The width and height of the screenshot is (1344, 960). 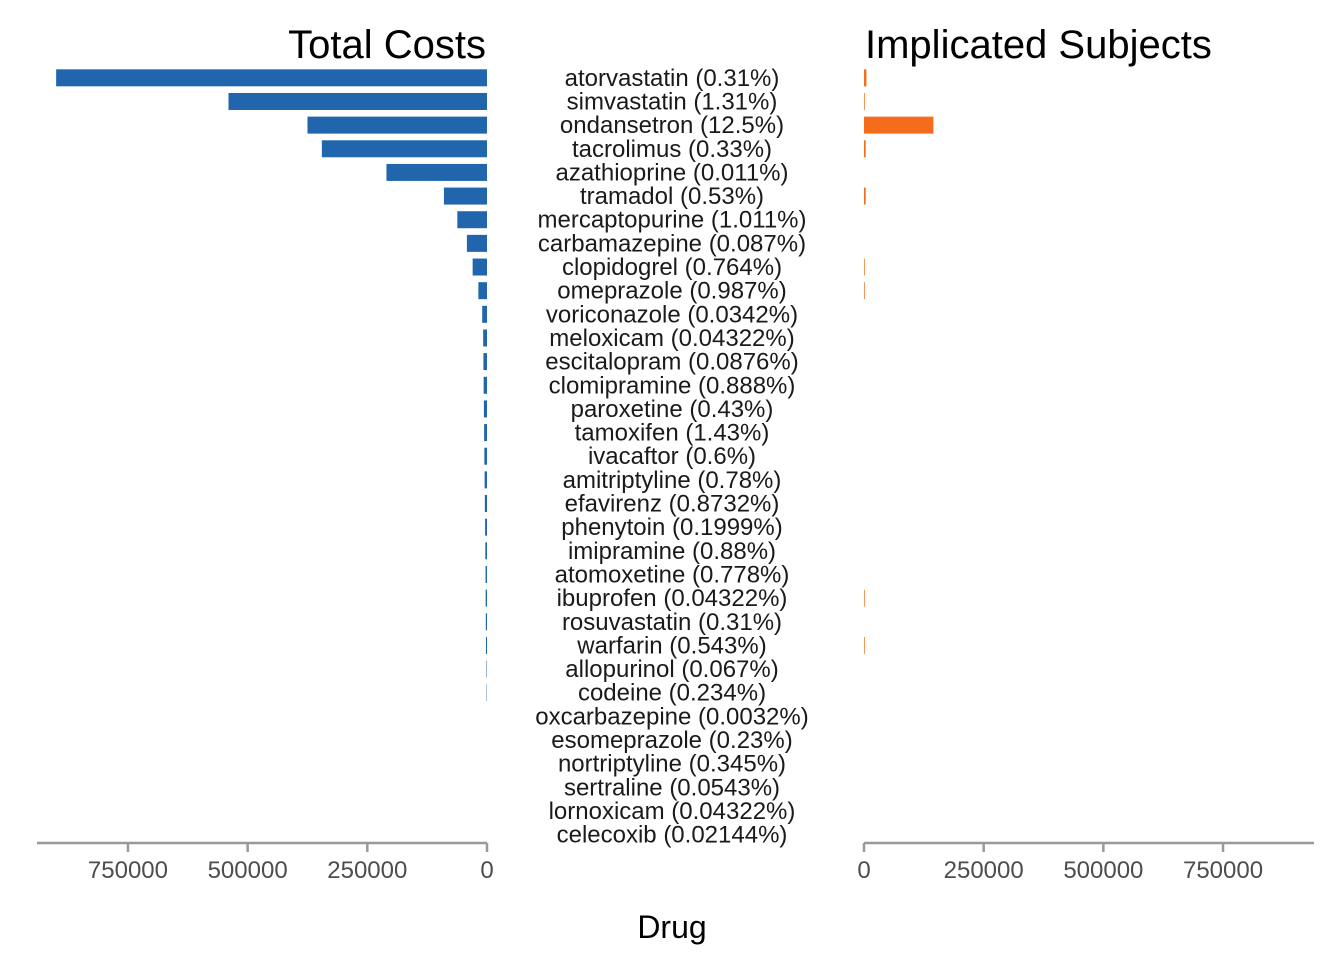 I want to click on drug-label: atomoxetine (0.778%), so click(x=672, y=574).